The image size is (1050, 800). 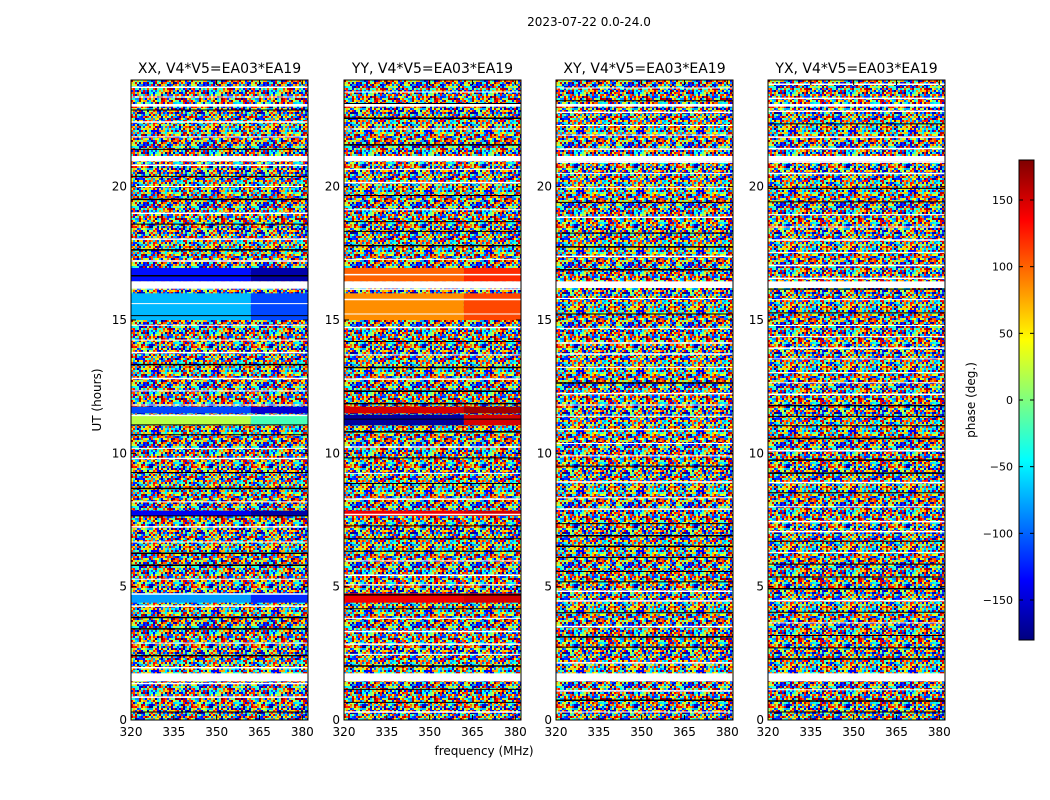 I want to click on colorbar-tick-label: 0, so click(x=1009, y=400).